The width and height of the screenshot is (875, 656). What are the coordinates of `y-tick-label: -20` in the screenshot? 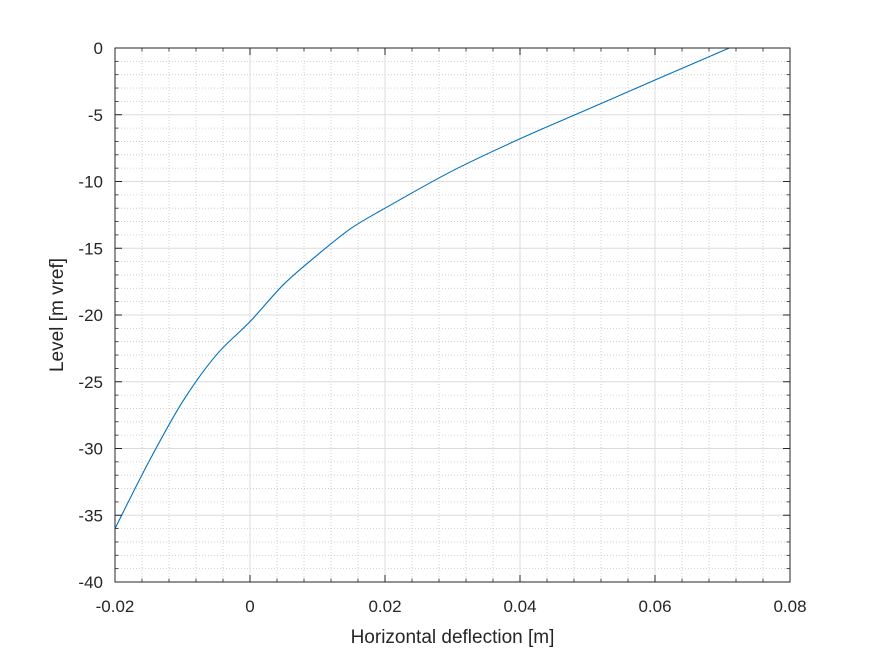 It's located at (90, 315).